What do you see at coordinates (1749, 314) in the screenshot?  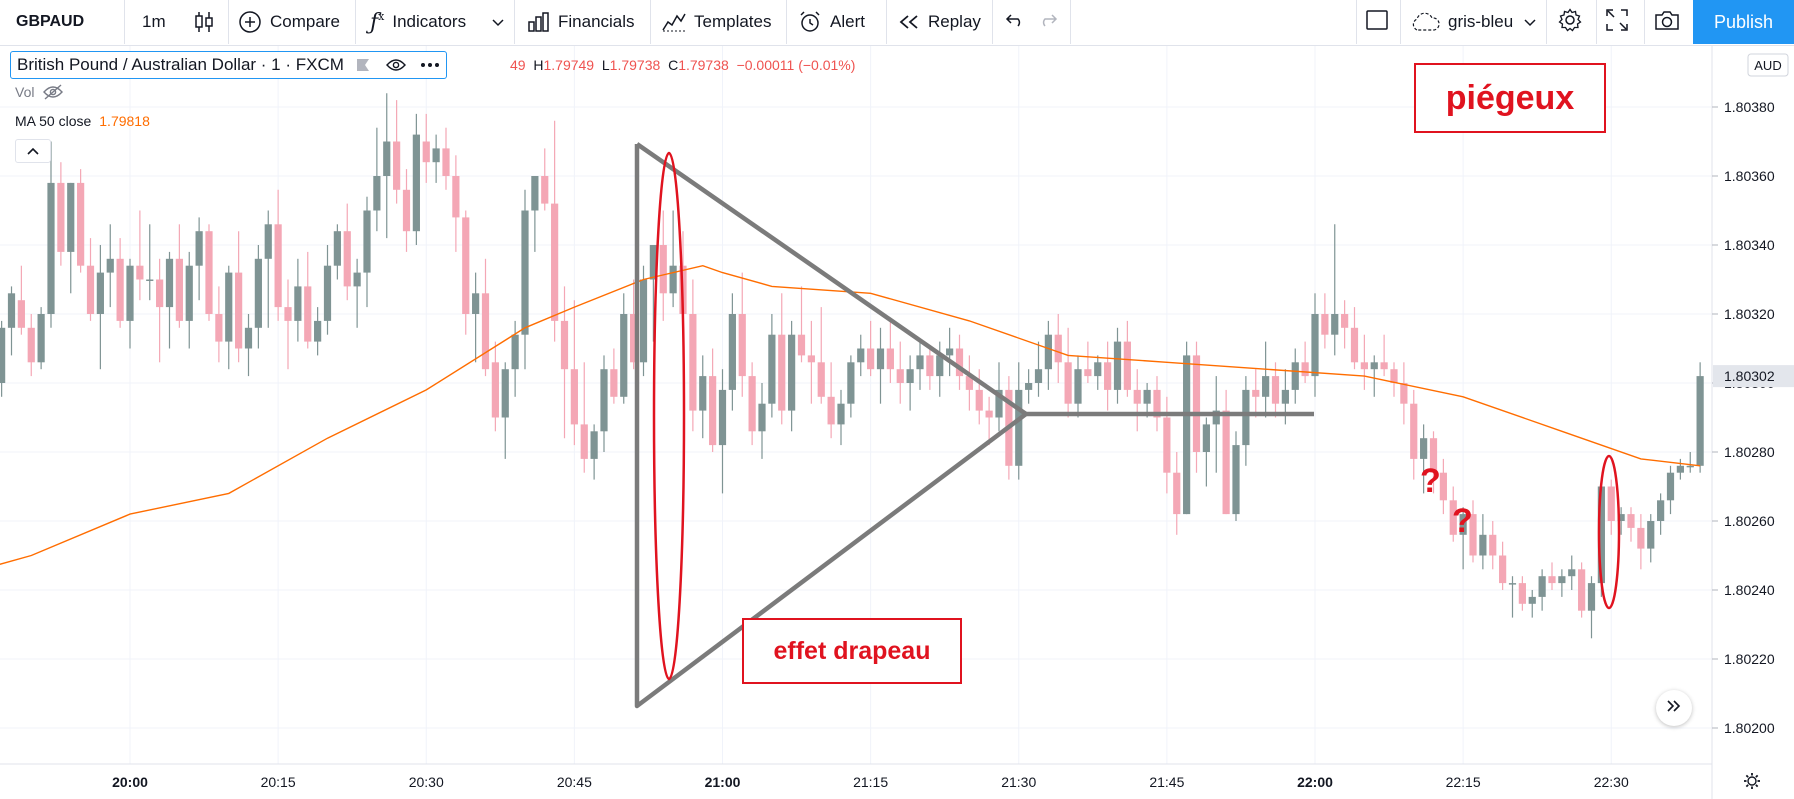 I see `price-tick-label: 1.80320` at bounding box center [1749, 314].